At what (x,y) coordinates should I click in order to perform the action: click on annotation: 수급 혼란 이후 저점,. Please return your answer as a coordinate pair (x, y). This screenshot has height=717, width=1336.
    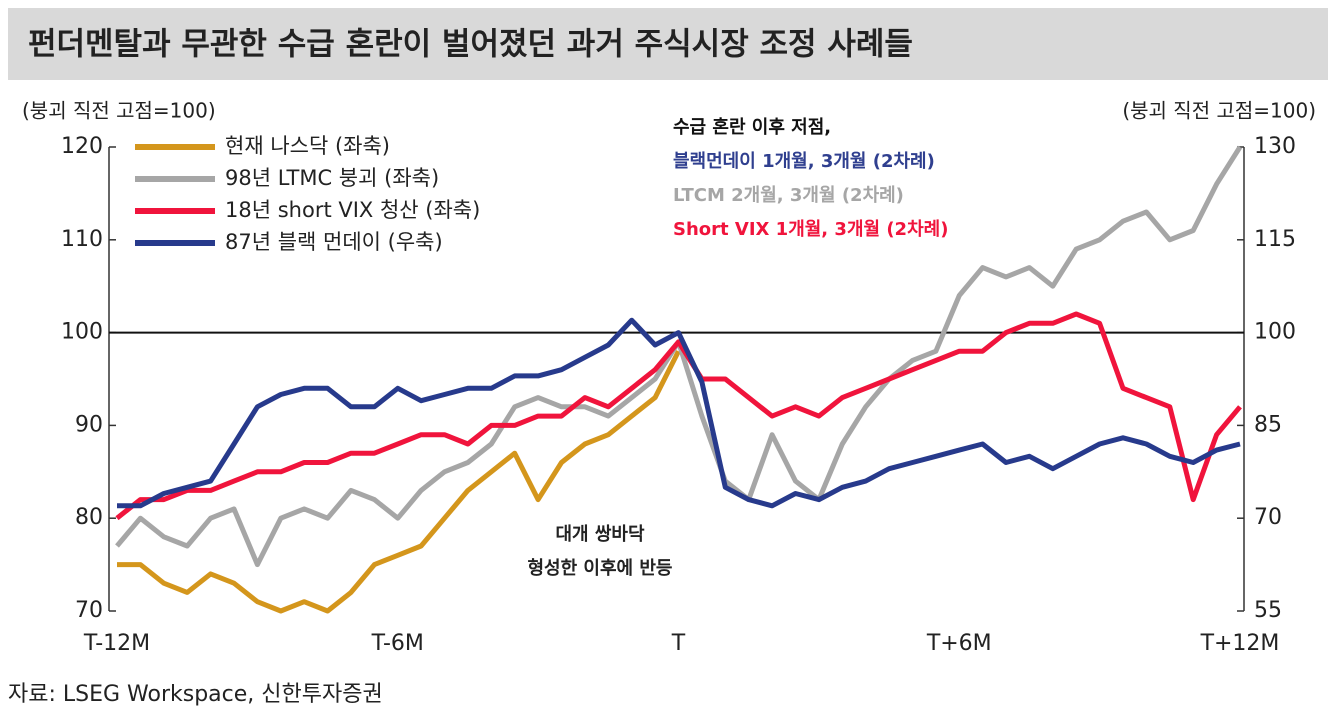
    Looking at the image, I should click on (752, 127).